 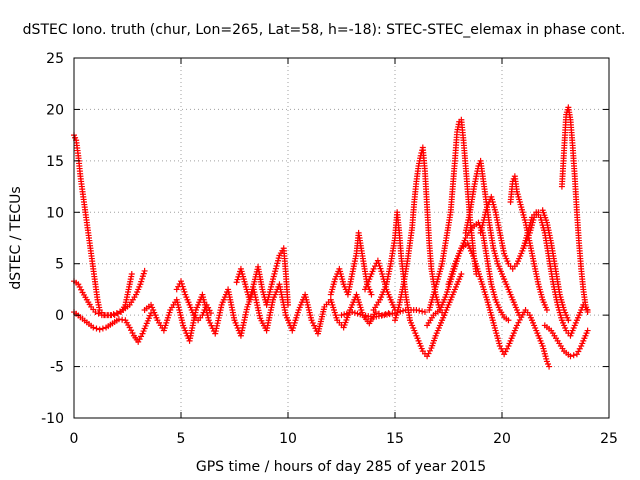 What do you see at coordinates (502, 439) in the screenshot?
I see `x-tick-label: 20` at bounding box center [502, 439].